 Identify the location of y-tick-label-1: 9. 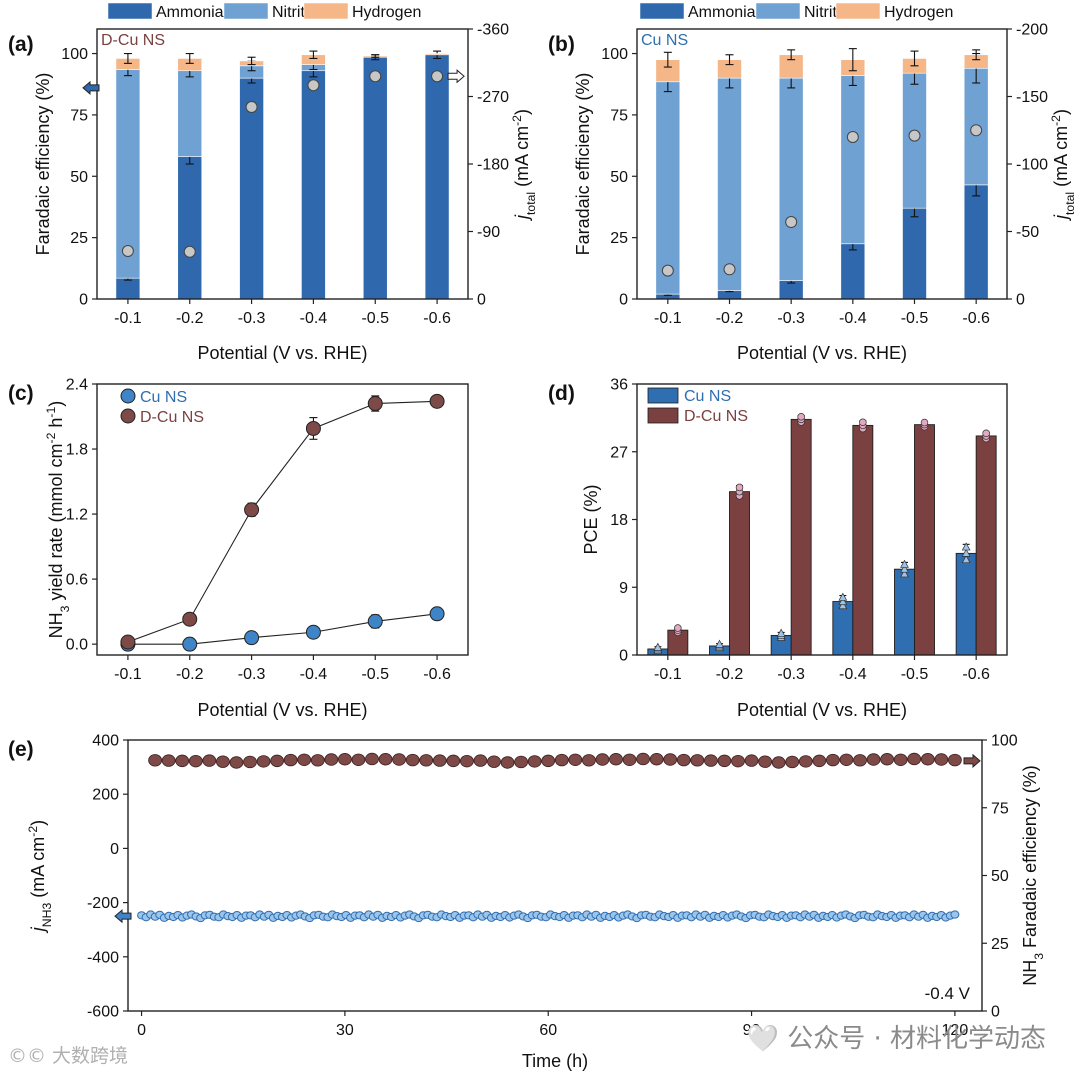
(623, 588).